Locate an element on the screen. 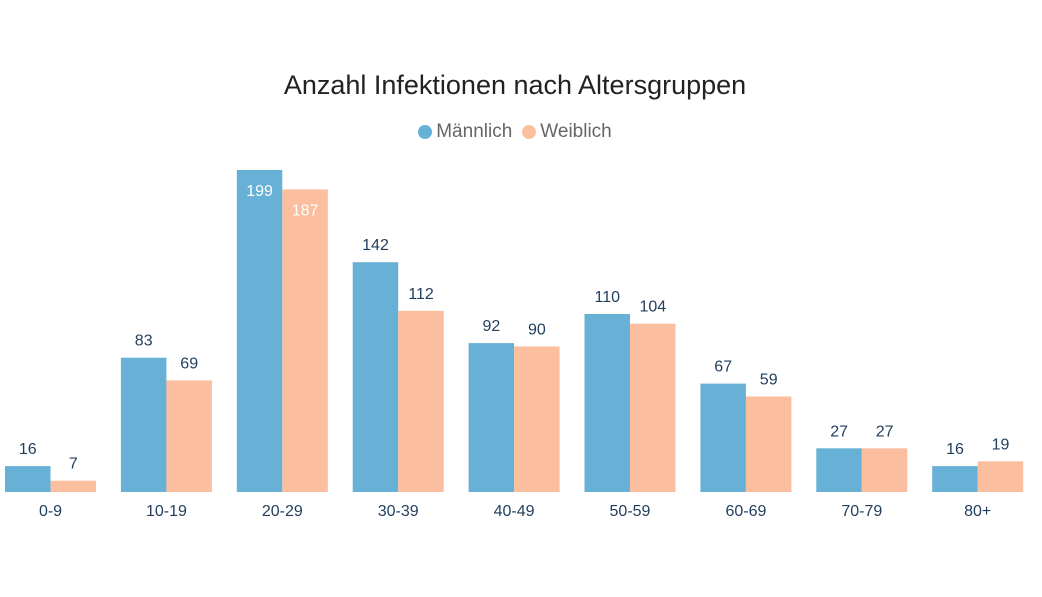 This screenshot has width=1042, height=597. data-label-maennlich-60-69: 67 is located at coordinates (723, 367).